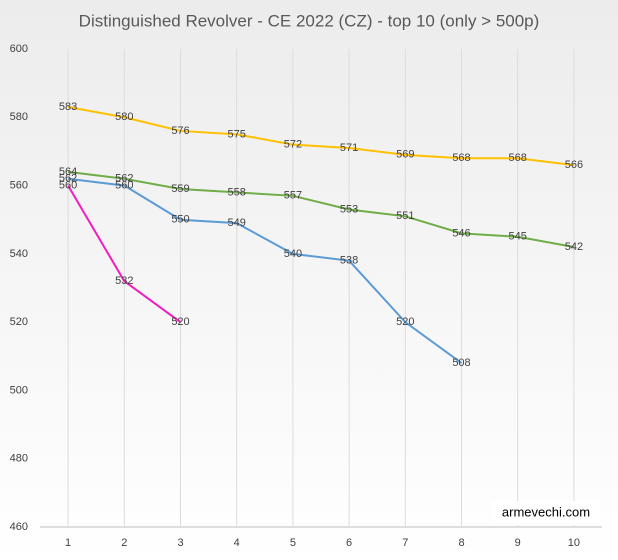 The height and width of the screenshot is (560, 618). I want to click on y-tick-label: 520, so click(19, 322).